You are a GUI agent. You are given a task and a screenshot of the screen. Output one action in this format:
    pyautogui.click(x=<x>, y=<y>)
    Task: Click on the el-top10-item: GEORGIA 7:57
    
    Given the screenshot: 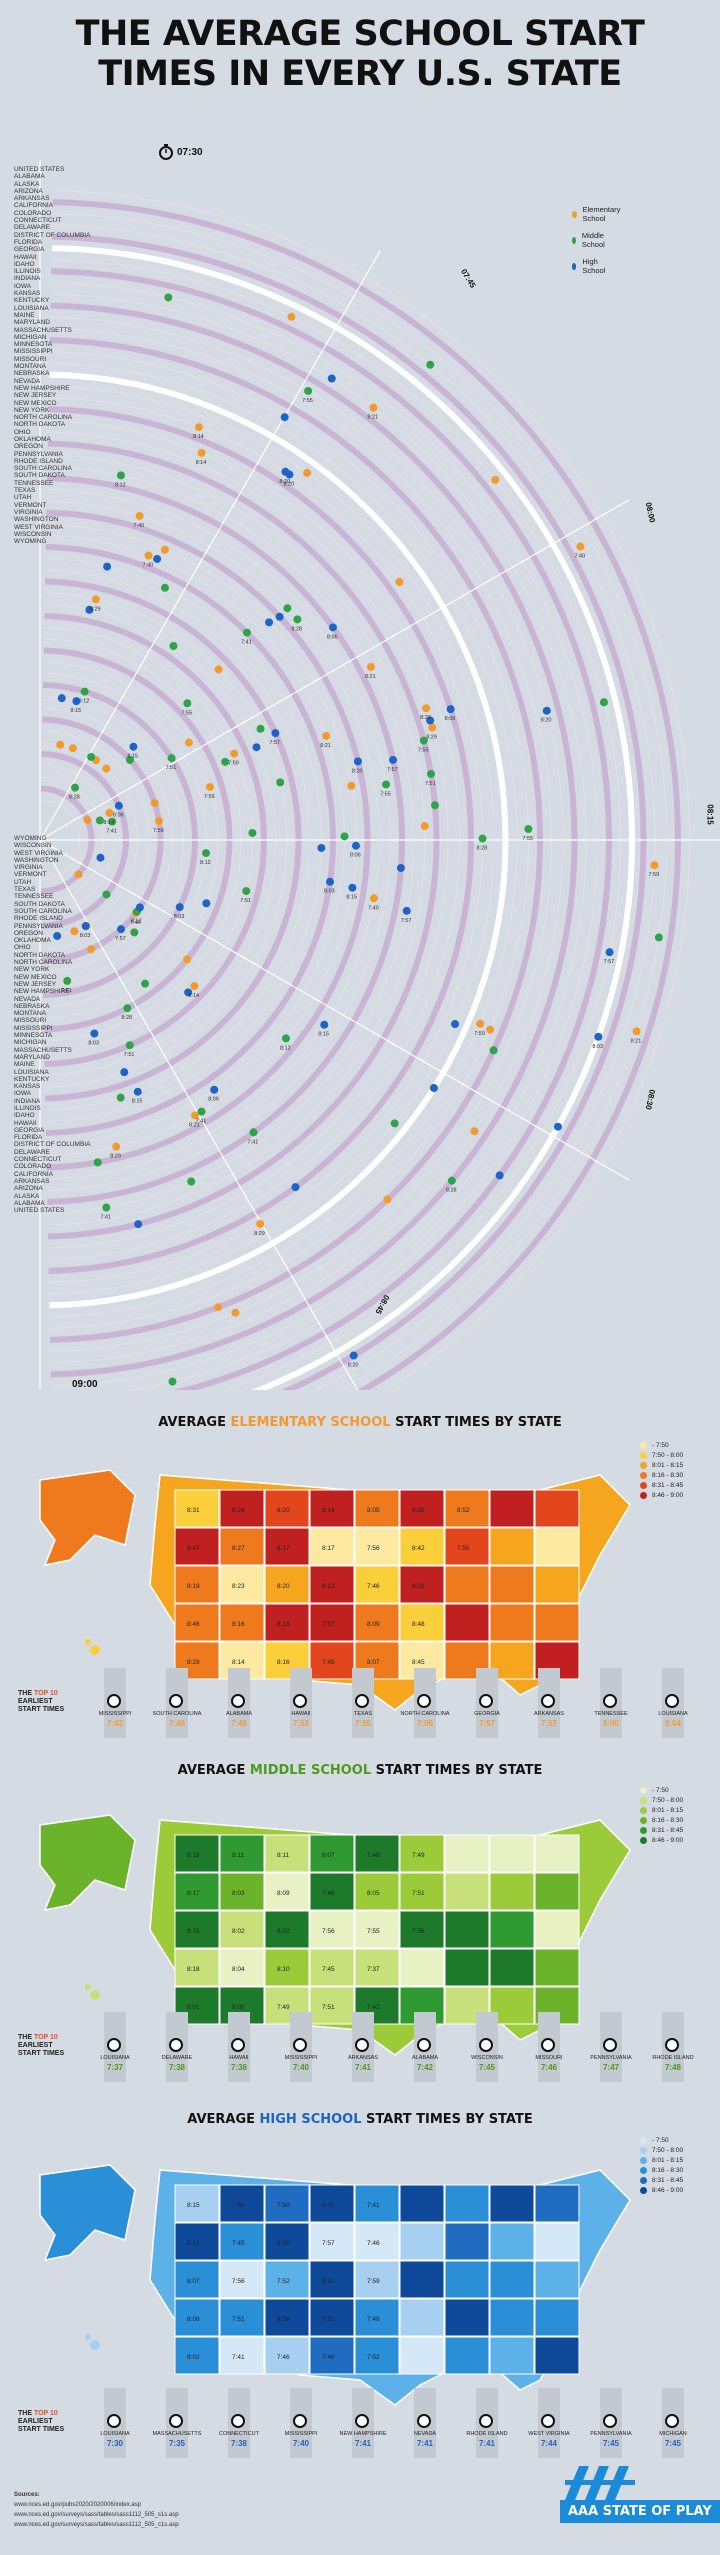 What is the action you would take?
    pyautogui.click(x=487, y=1703)
    